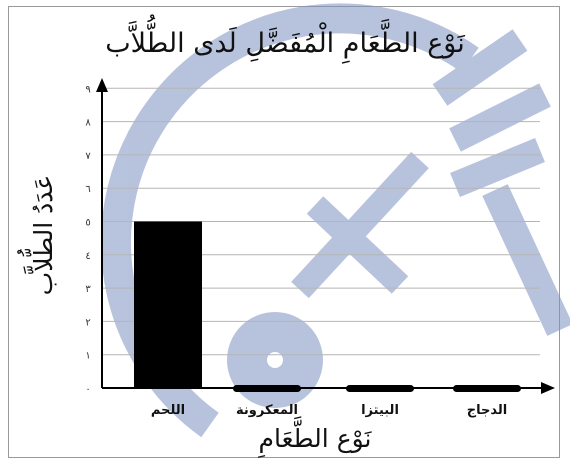  What do you see at coordinates (88, 289) in the screenshot?
I see `y-tick-label: ٣` at bounding box center [88, 289].